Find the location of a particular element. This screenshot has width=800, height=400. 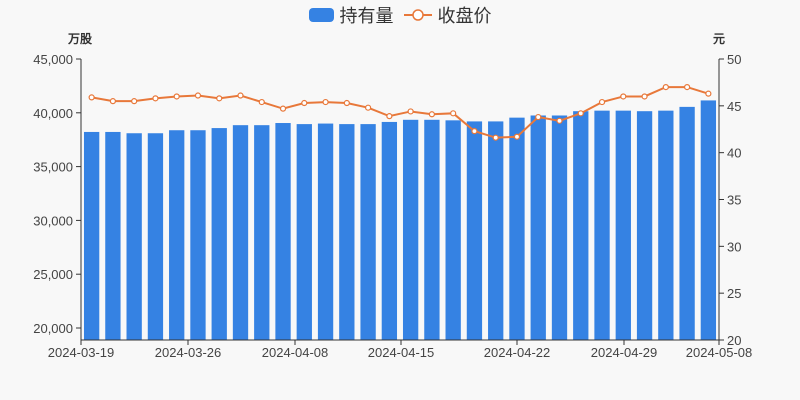

x-tick-label: 2024-04-22 is located at coordinates (517, 352).